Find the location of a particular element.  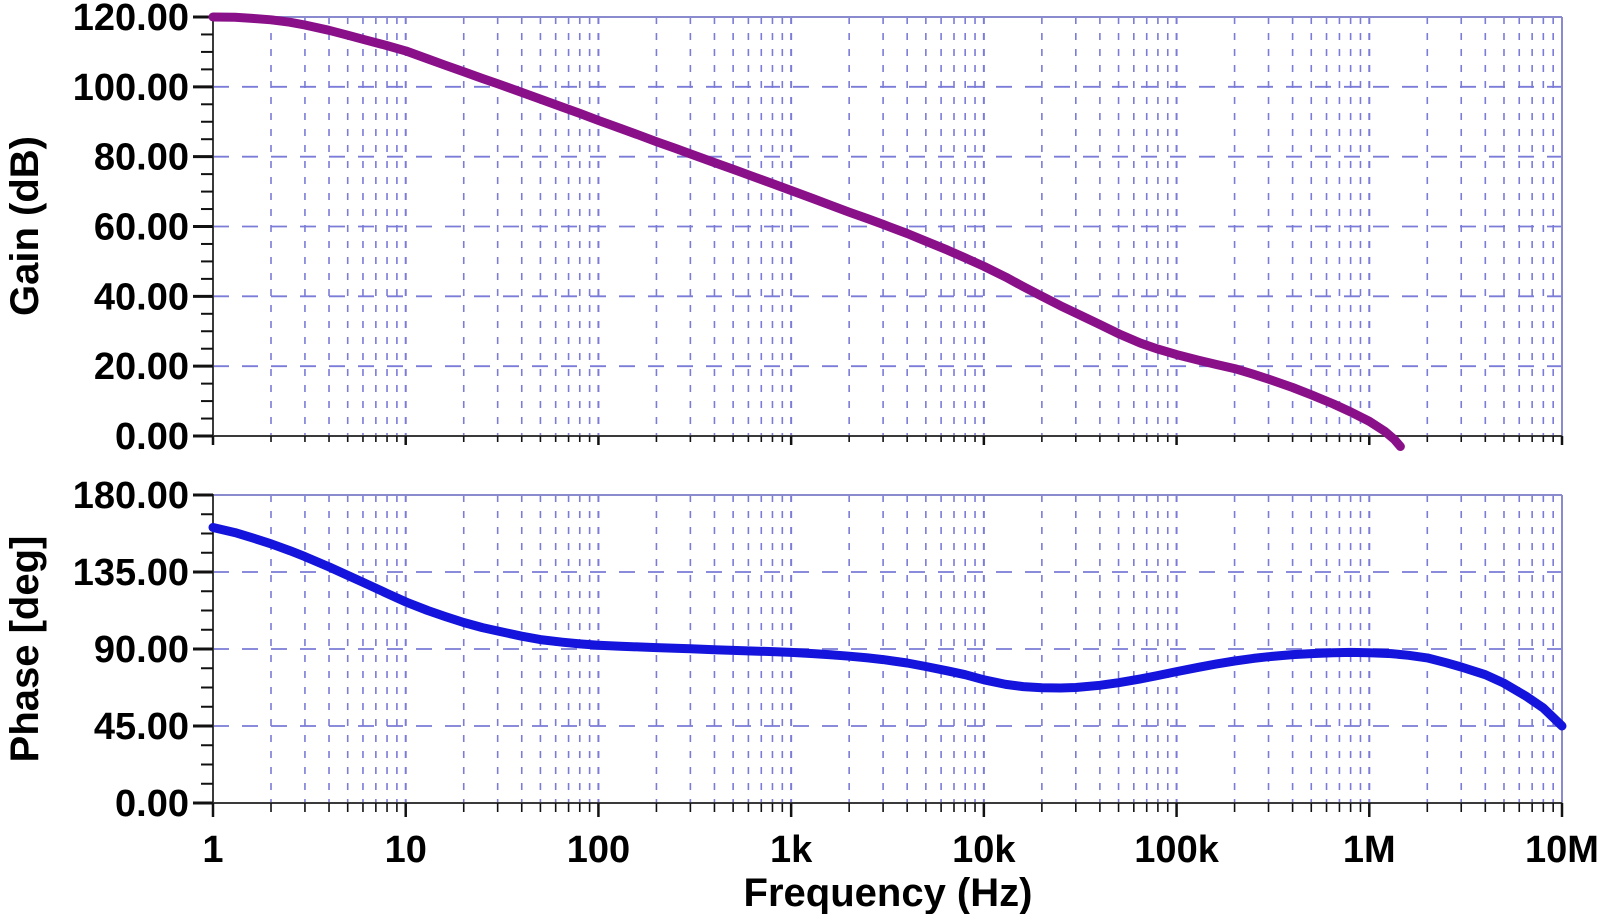

x-tick-label: 10 is located at coordinates (406, 850).